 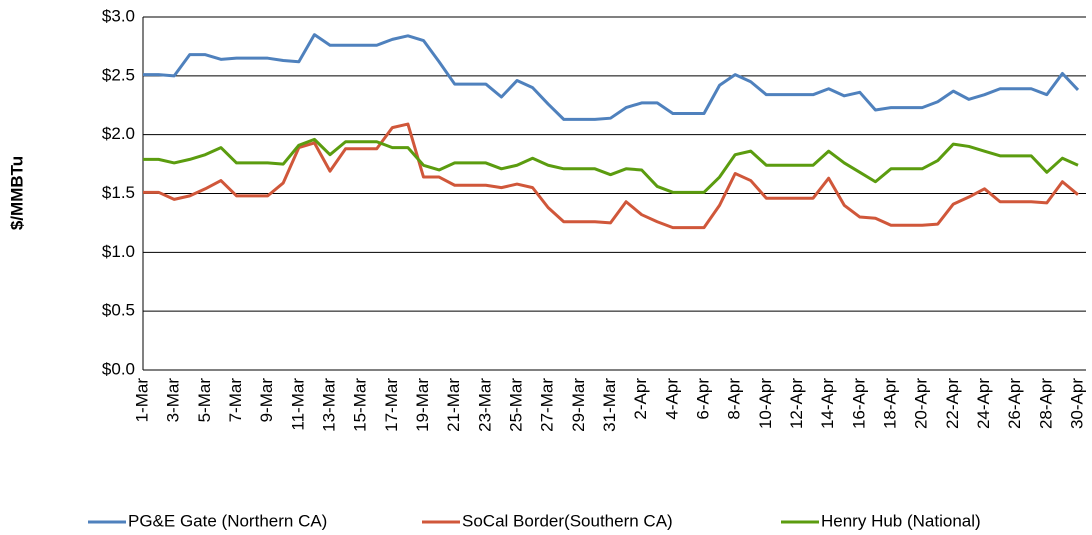 I want to click on y-tick-label: $0.5, so click(x=118, y=310).